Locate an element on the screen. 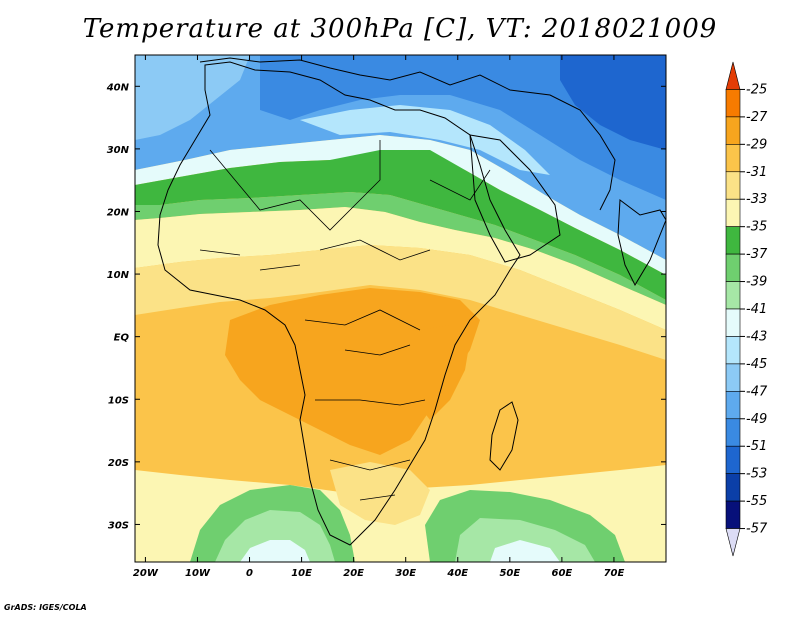  field-cream-band is located at coordinates (400, 268).